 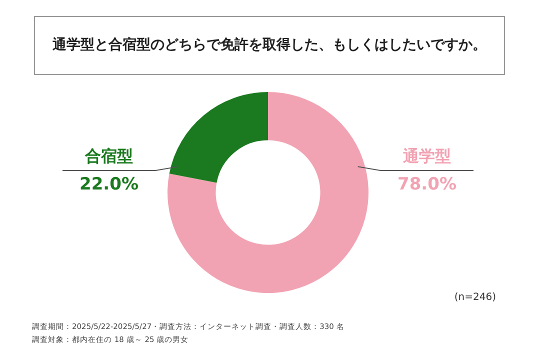 What do you see at coordinates (427, 184) in the screenshot?
I see `data-label: 78.0%` at bounding box center [427, 184].